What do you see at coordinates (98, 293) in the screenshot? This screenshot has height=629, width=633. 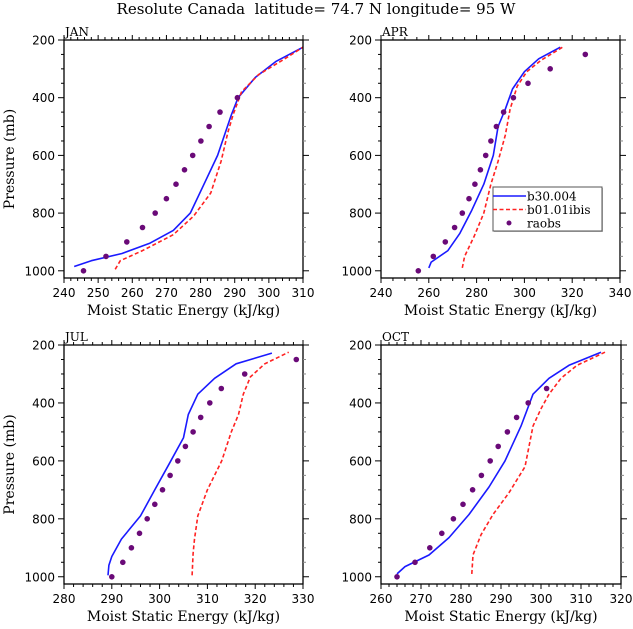 I see `x-tick-label: 250` at bounding box center [98, 293].